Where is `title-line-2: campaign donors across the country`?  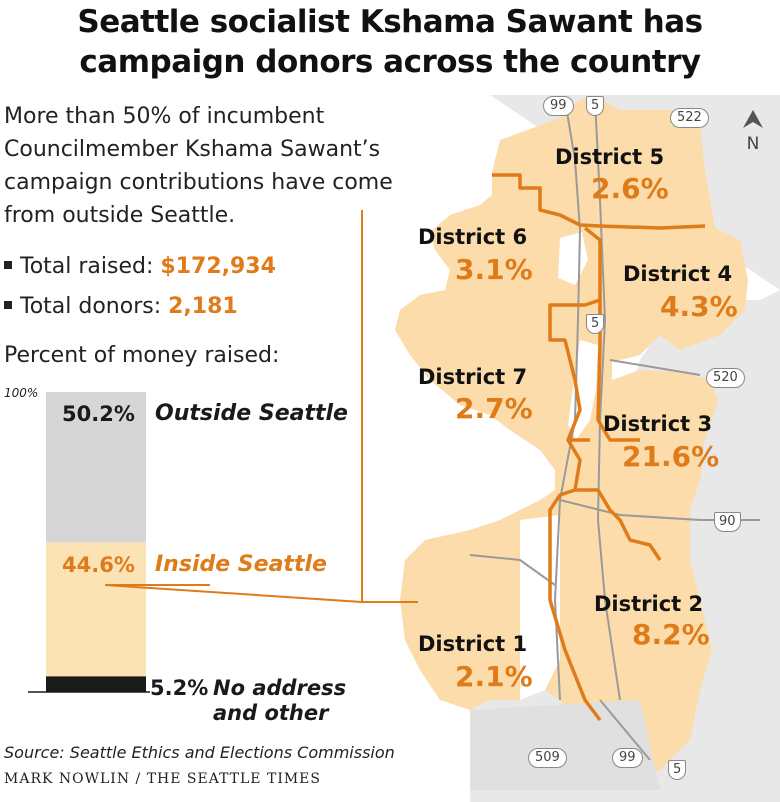 title-line-2: campaign donors across the country is located at coordinates (390, 62).